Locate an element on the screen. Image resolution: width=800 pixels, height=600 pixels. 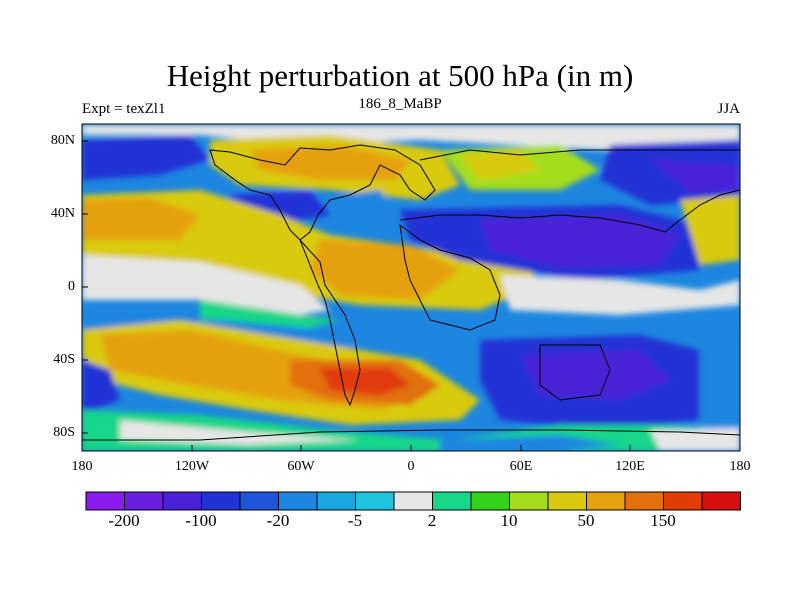
y-tick-80s: 80S is located at coordinates (64, 432).